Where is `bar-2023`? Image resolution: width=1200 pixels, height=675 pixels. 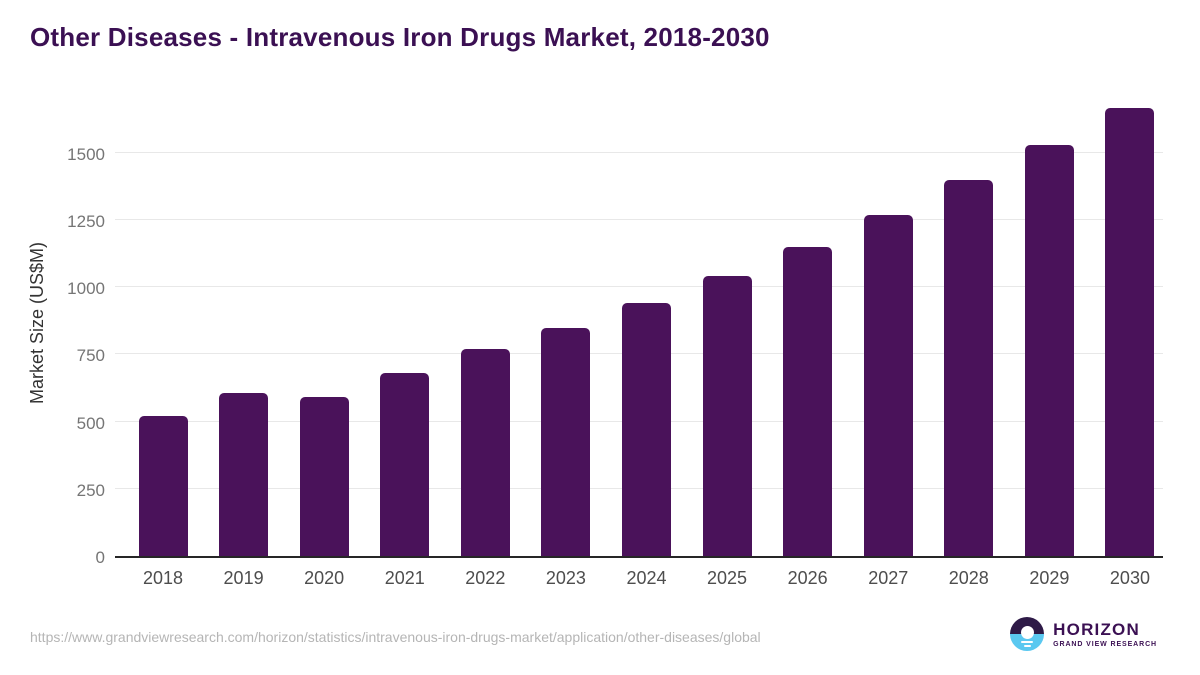
bar-2023 is located at coordinates (566, 441).